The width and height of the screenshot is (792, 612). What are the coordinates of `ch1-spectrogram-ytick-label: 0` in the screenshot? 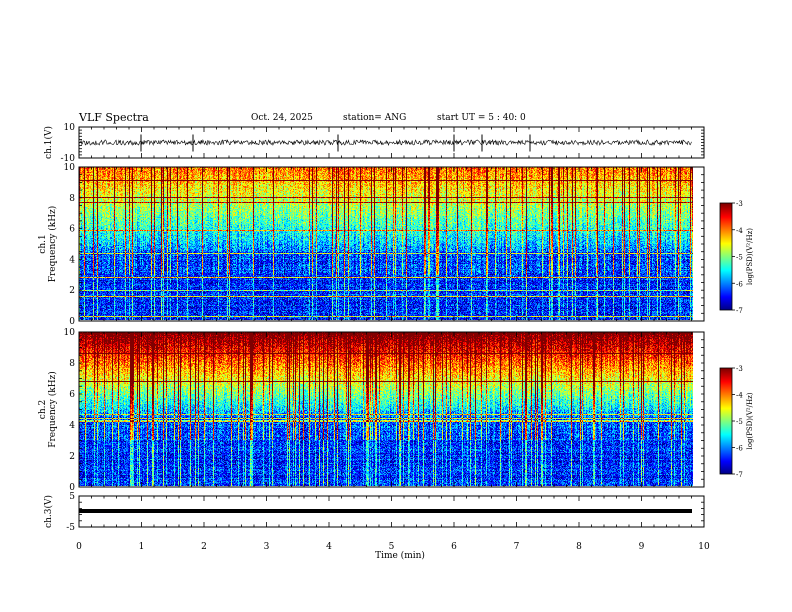 It's located at (72, 322).